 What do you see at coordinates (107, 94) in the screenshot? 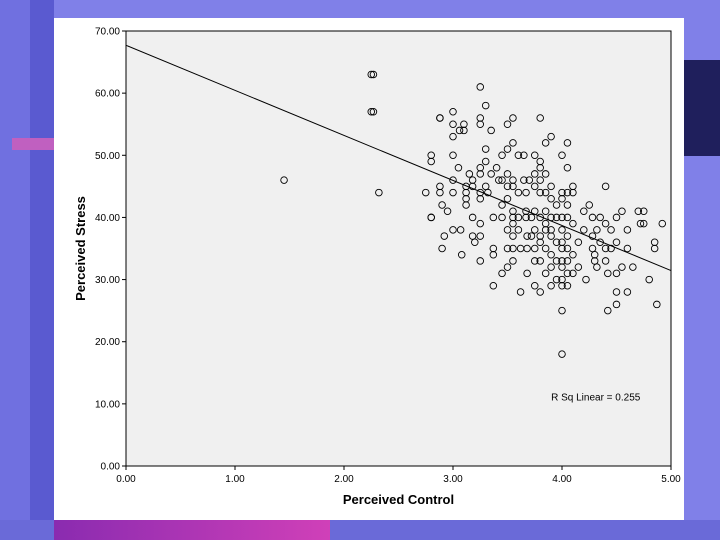
I see `y-tick-label: 60.00` at bounding box center [107, 94].